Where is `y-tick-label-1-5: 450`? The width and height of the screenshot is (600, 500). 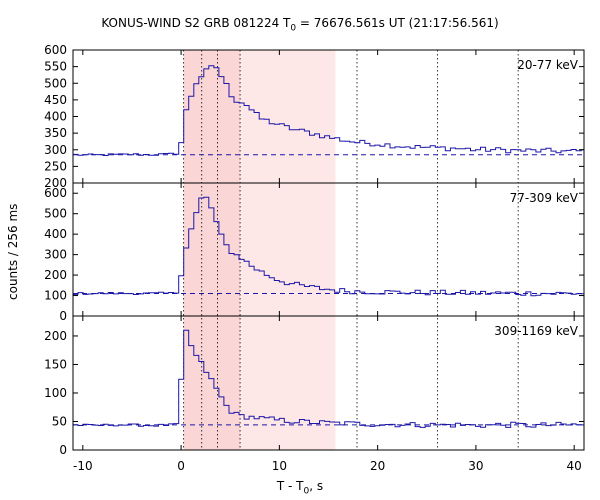
y-tick-label-1-5: 450 is located at coordinates (55, 100).